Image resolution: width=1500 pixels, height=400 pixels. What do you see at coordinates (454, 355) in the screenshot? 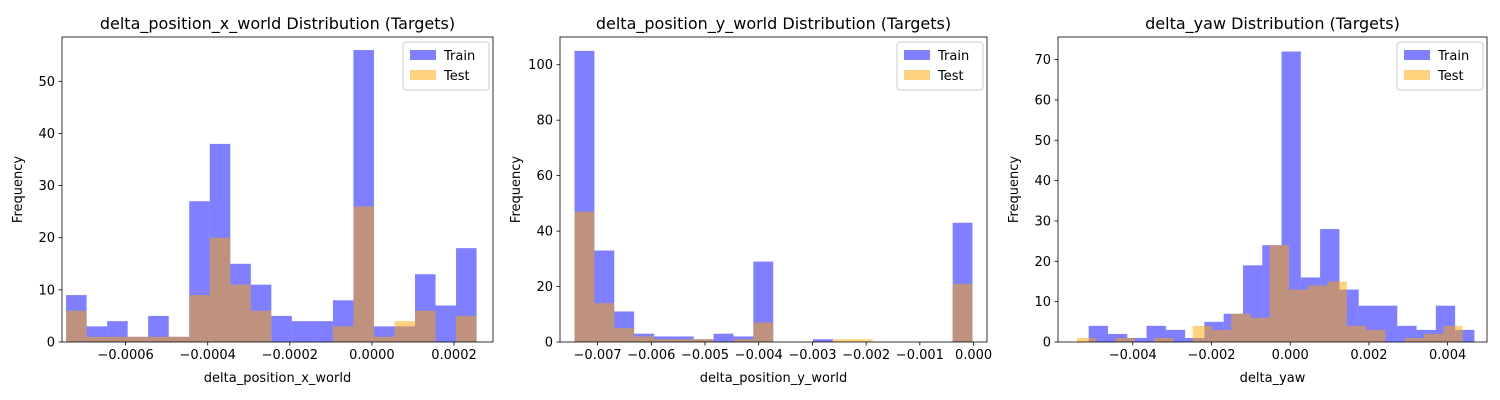
I see `x-tick-label: 0.0002` at bounding box center [454, 355].